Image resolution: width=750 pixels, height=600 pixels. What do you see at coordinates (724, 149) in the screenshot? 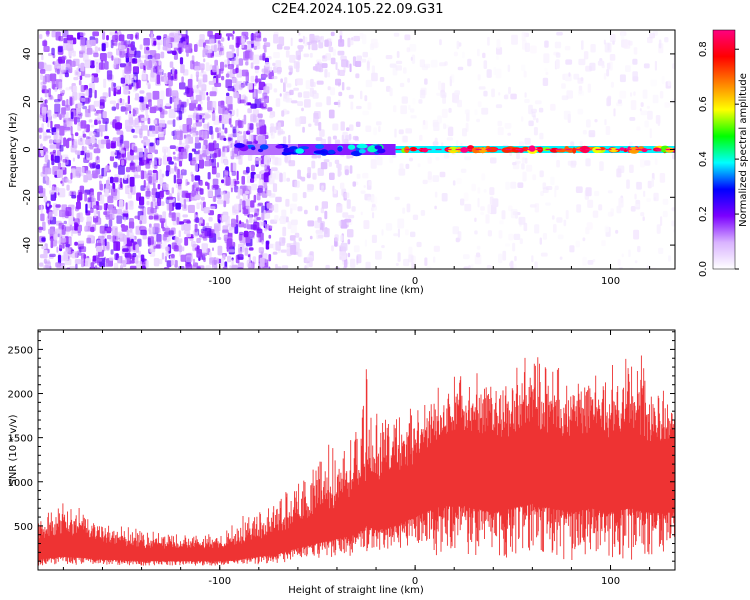
I see `colorbar-frame` at bounding box center [724, 149].